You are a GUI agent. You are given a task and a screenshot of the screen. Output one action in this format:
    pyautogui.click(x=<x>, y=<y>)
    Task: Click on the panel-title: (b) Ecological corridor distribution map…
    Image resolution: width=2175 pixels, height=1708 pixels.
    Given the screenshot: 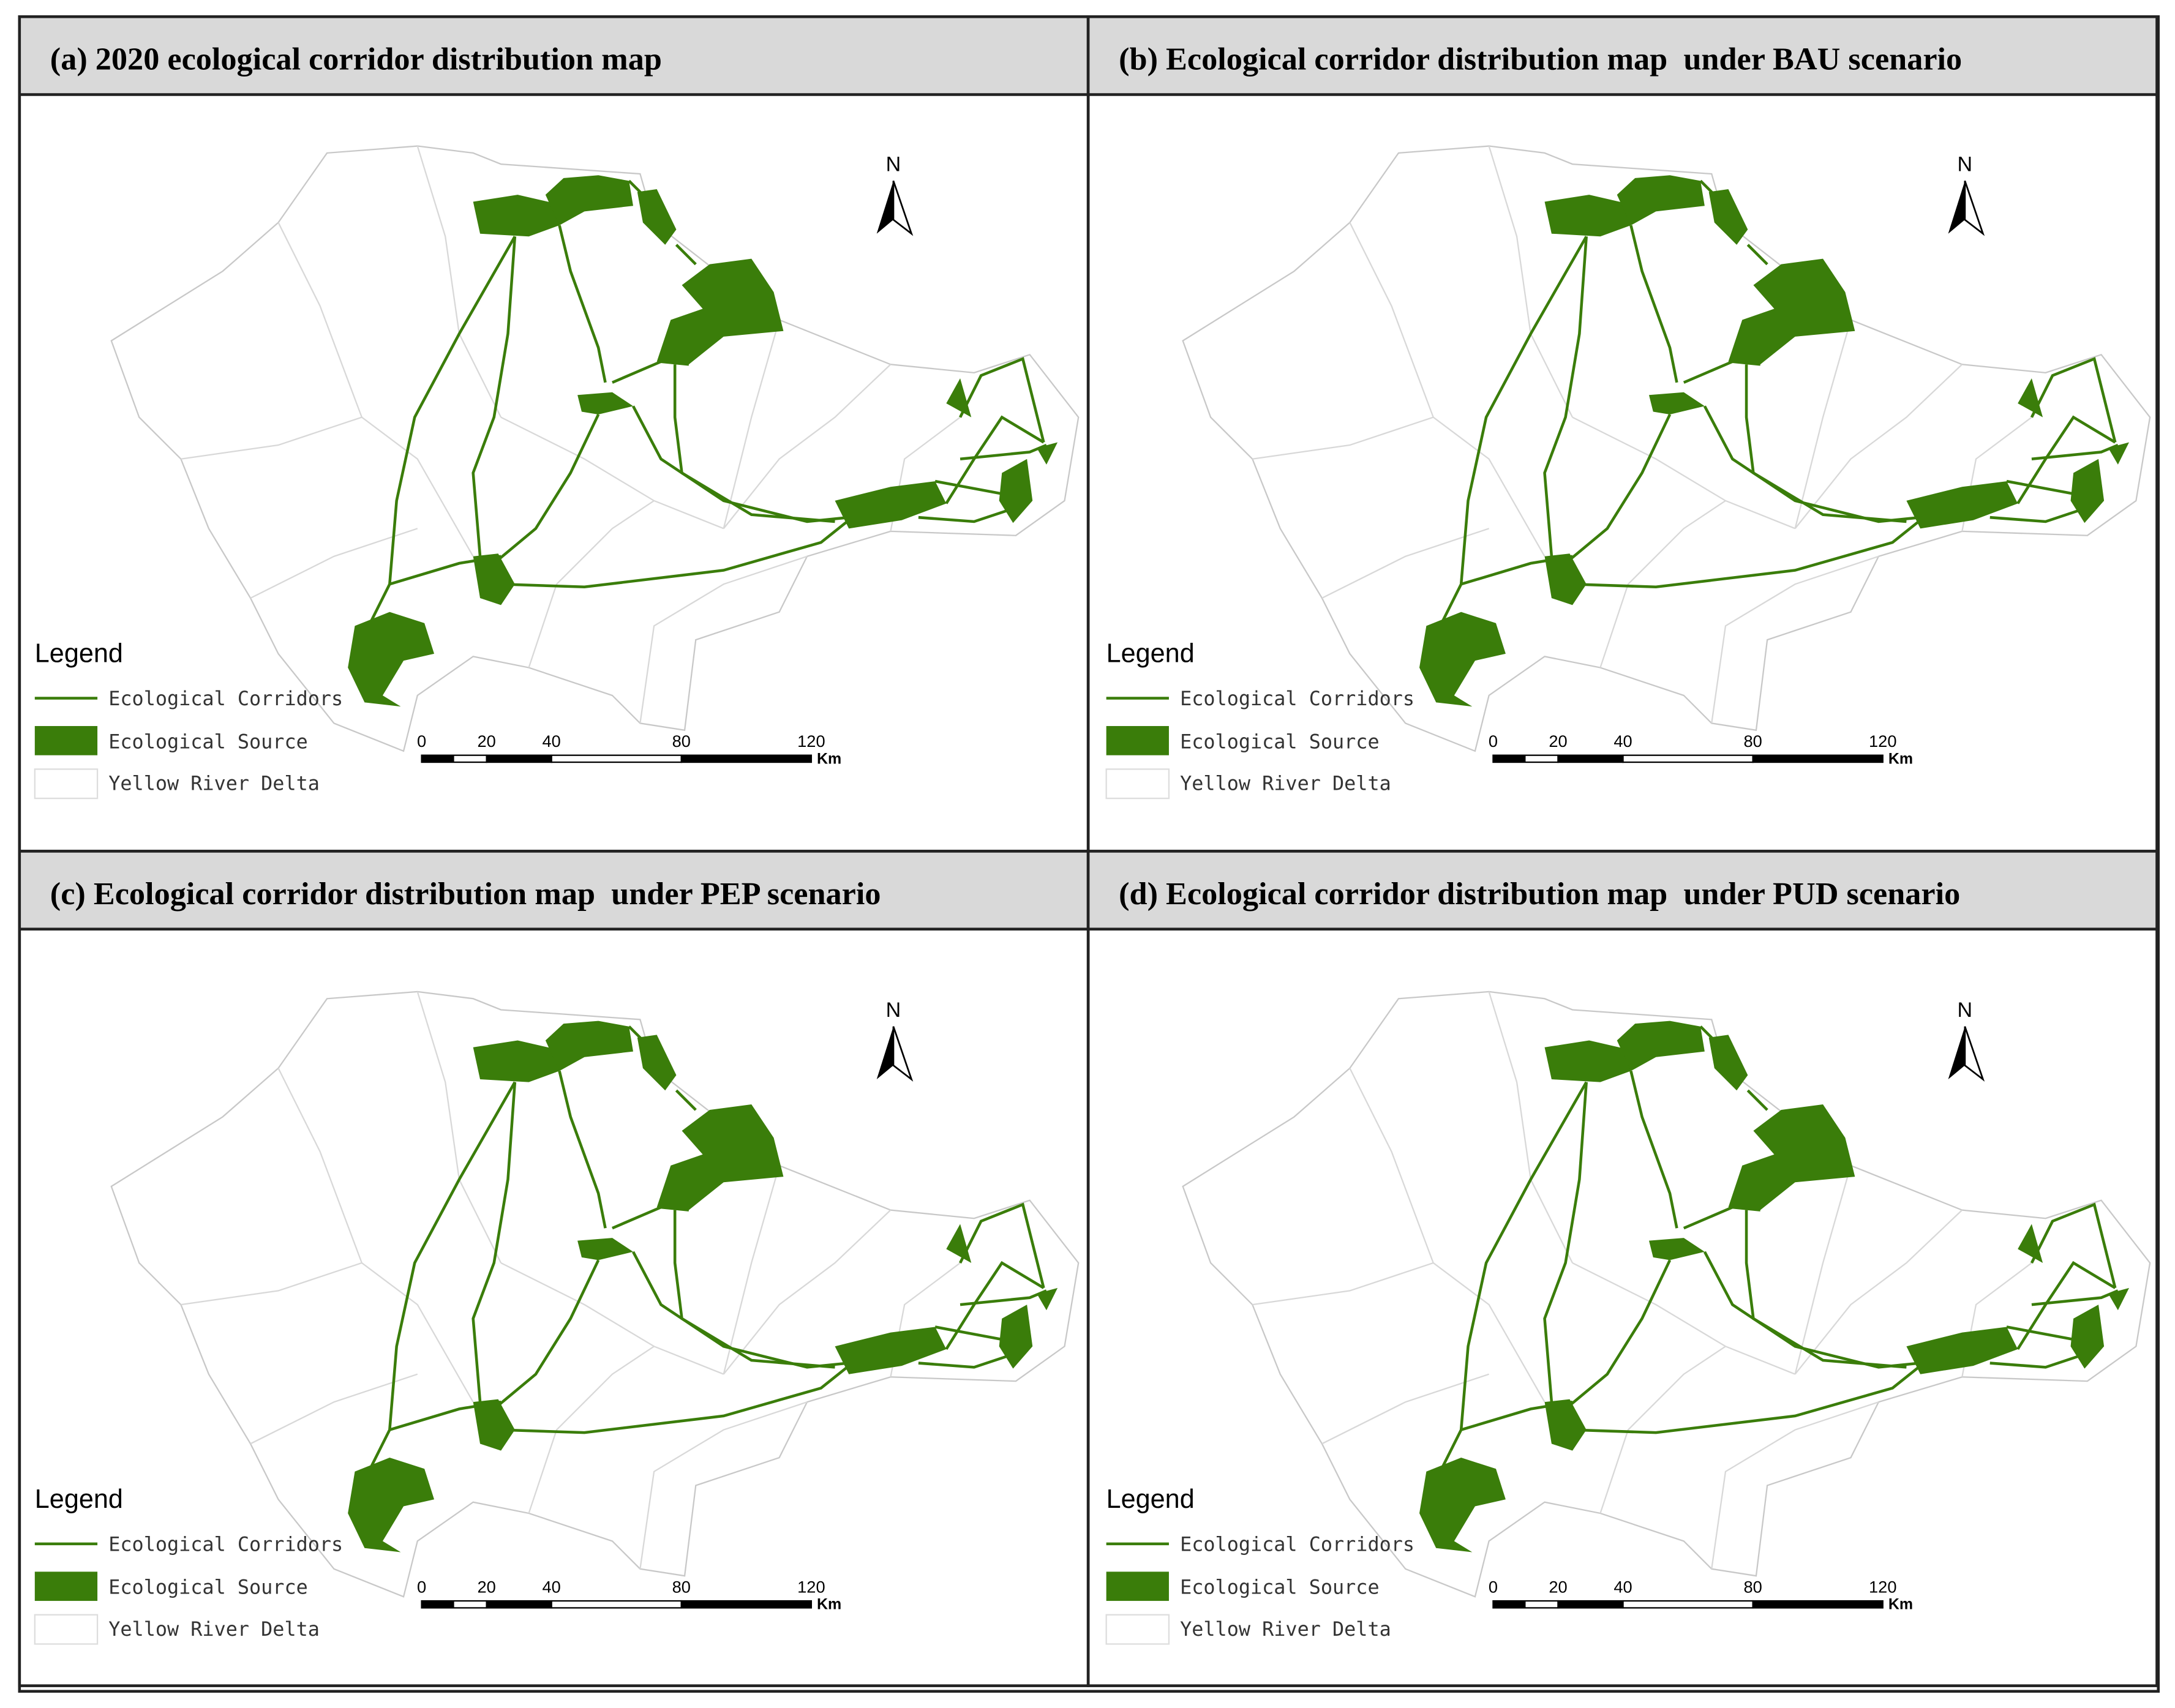 What is the action you would take?
    pyautogui.click(x=1540, y=59)
    